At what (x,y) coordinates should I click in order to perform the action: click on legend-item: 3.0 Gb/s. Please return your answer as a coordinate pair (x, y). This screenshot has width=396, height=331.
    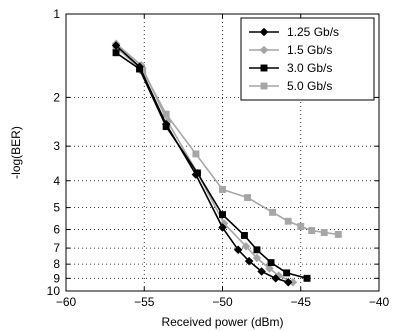
    Looking at the image, I should click on (290, 68).